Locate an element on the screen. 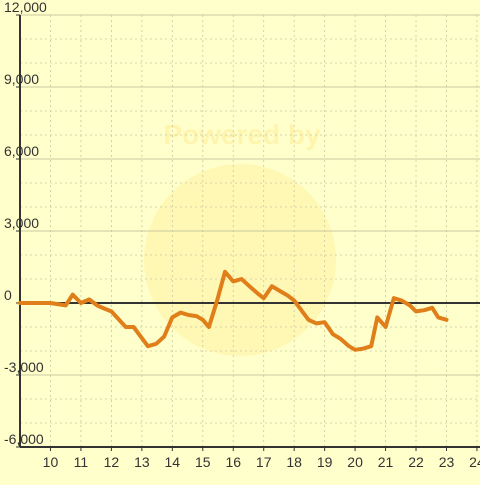  y-tick-label: -3,000 is located at coordinates (24, 367).